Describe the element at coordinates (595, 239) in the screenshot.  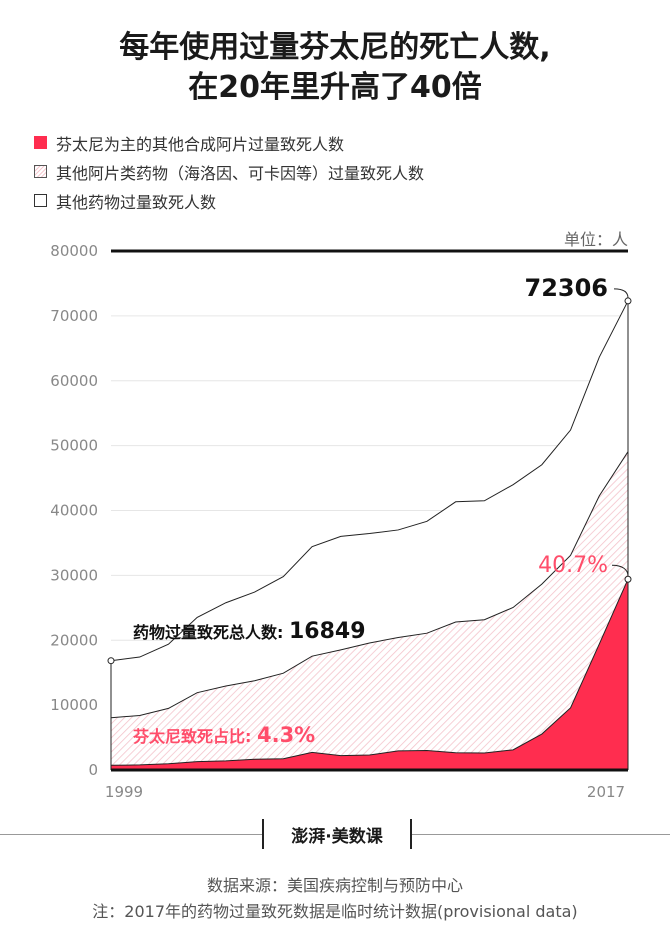
I see `unit-label: 单位：人` at that location.